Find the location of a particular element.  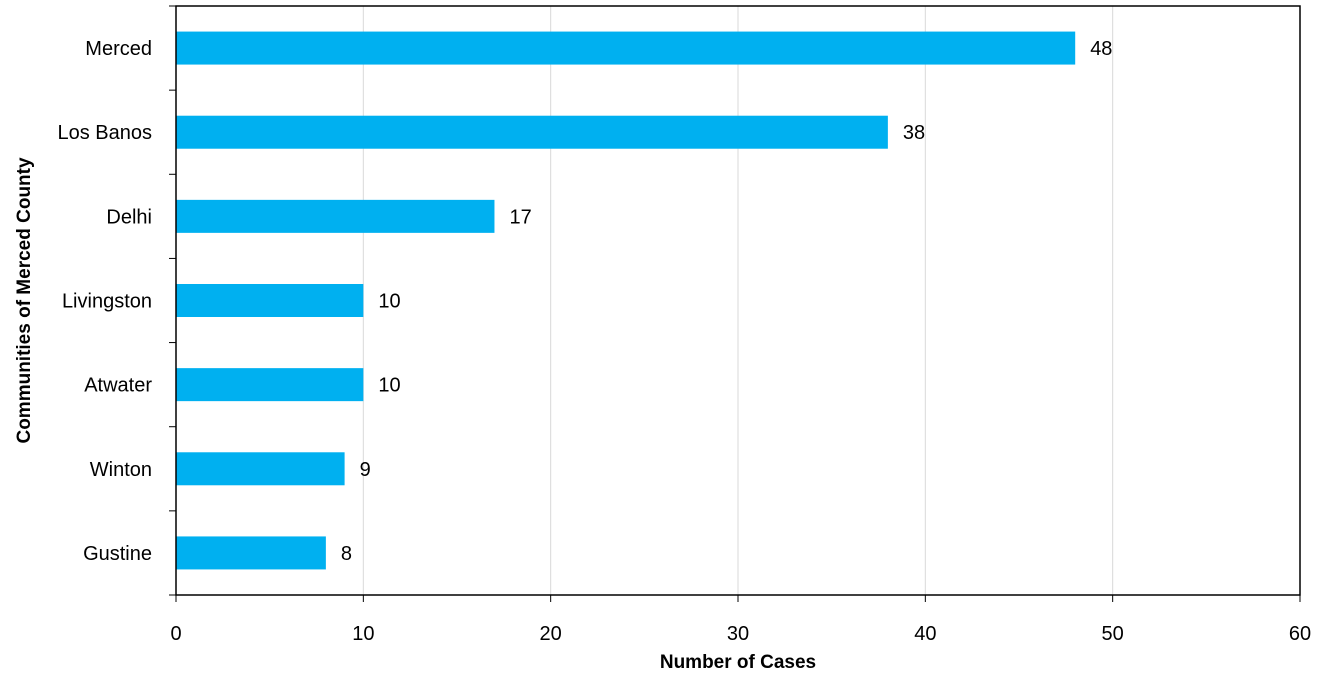

bar-livingston is located at coordinates (270, 300).